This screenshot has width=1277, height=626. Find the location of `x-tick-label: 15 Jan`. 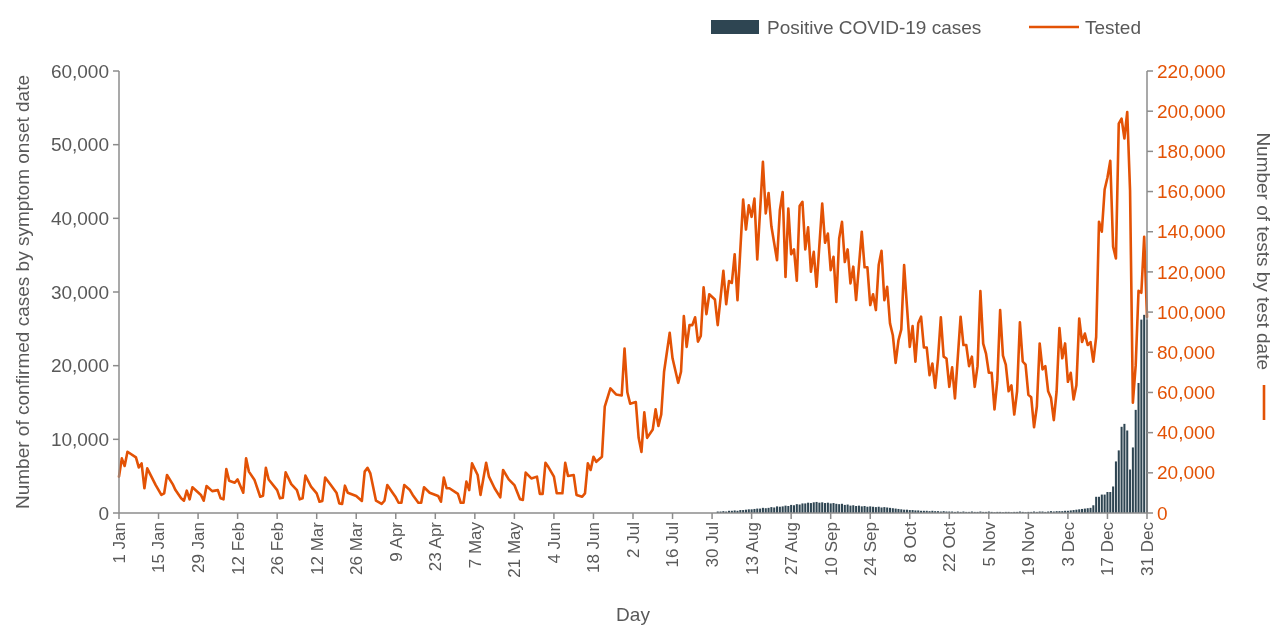

x-tick-label: 15 Jan is located at coordinates (159, 548).